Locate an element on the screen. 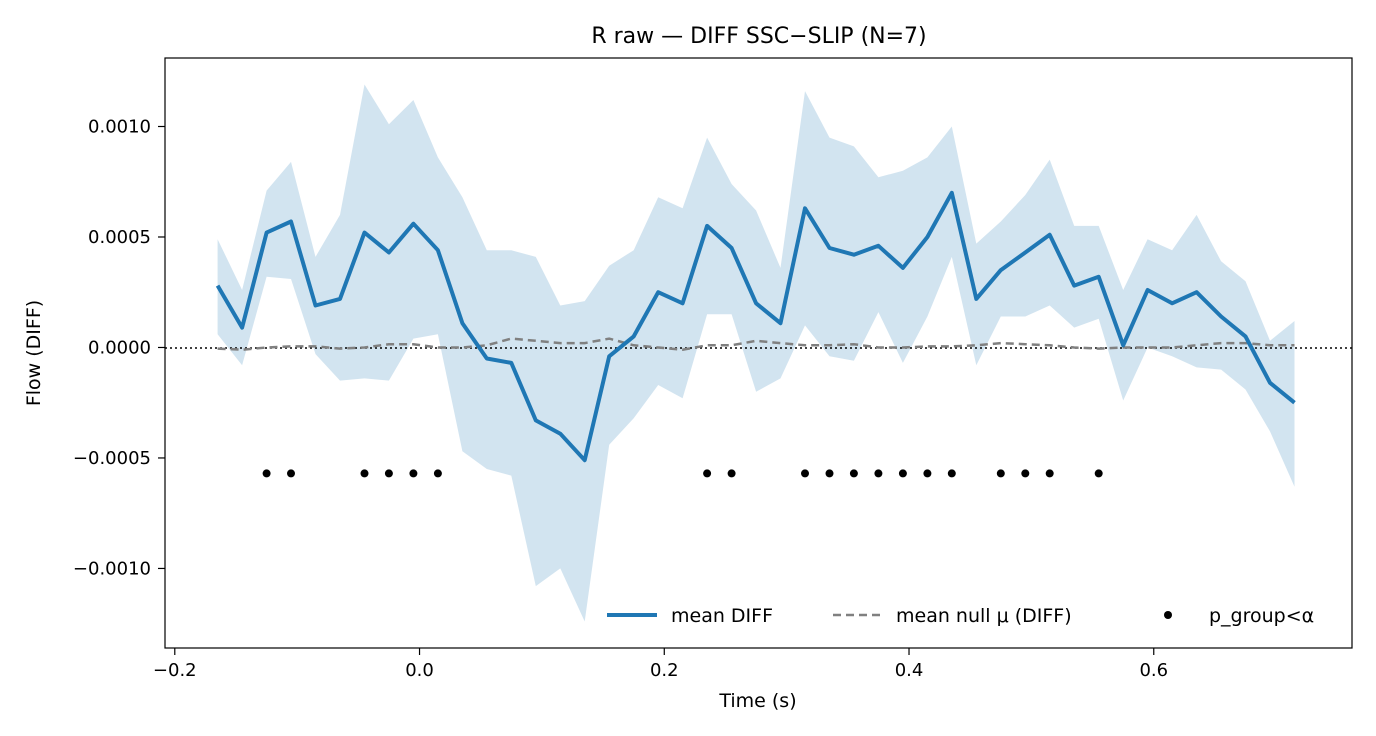 This screenshot has width=1376, height=736. legend-swatch-significance is located at coordinates (1168, 615).